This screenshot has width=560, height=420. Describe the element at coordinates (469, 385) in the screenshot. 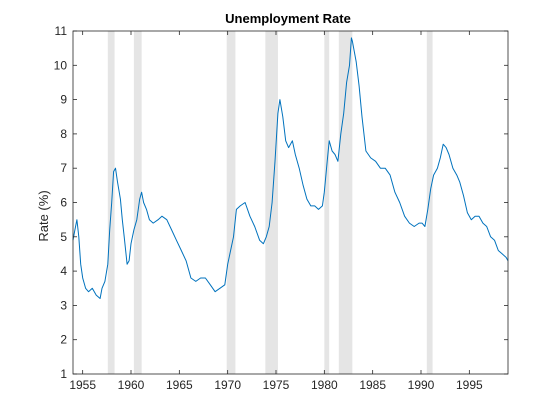

I see `x-tick-label: 1995` at that location.